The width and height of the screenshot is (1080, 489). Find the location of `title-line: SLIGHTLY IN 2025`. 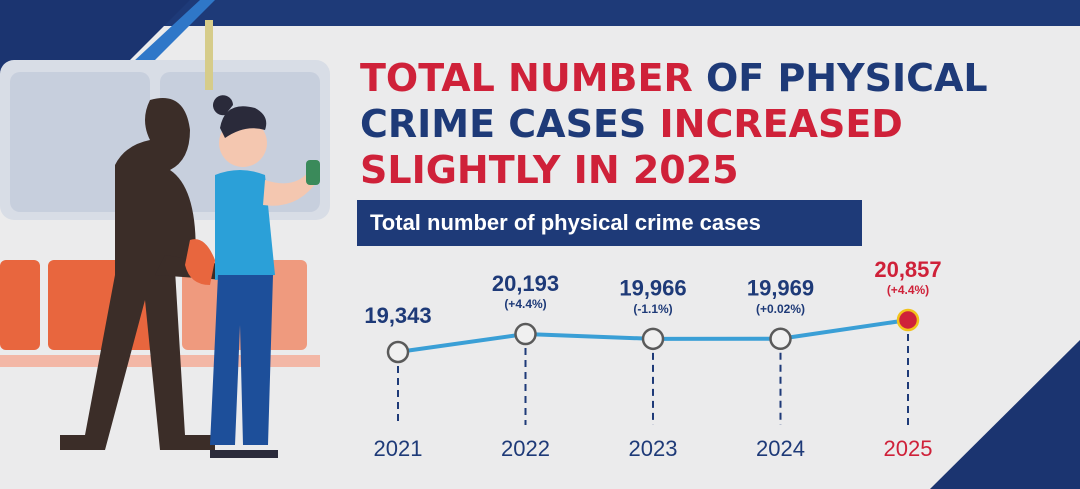

title-line: SLIGHTLY IN 2025 is located at coordinates (549, 170).